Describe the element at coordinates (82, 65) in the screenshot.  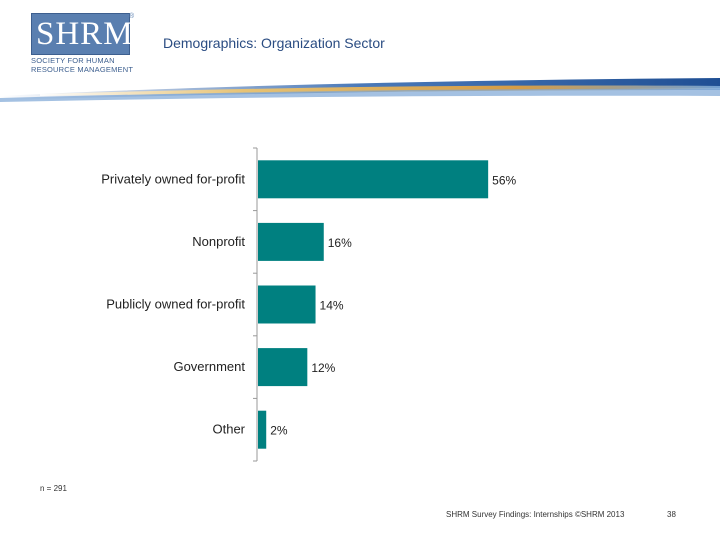
I see `logo-subtitle: SOCIETY FOR HUMAN RESOURCE MANAGEMENT` at that location.